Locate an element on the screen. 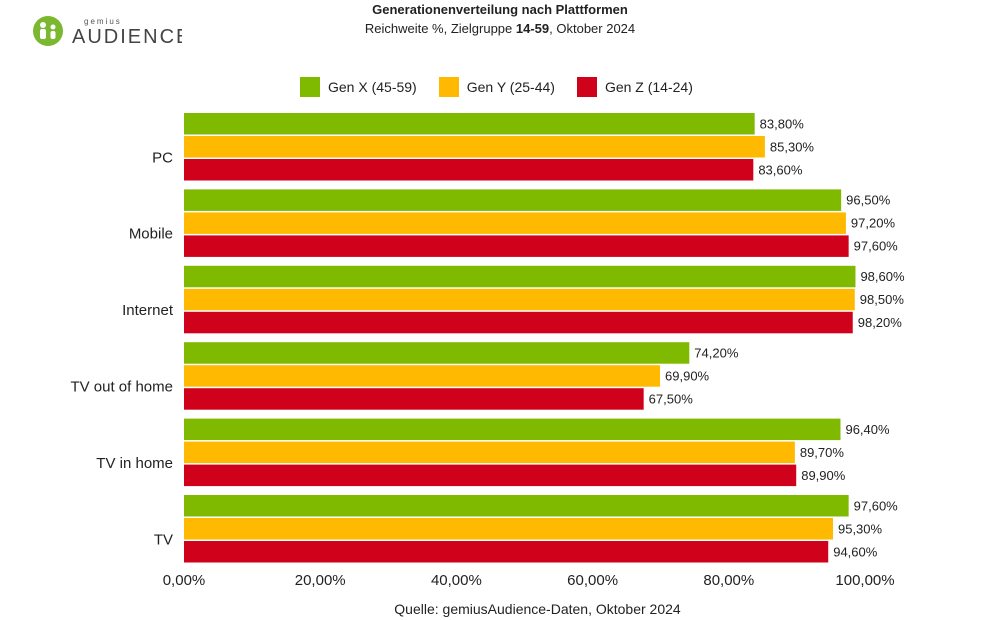  legend-item: Gen X (45-59) is located at coordinates (358, 87).